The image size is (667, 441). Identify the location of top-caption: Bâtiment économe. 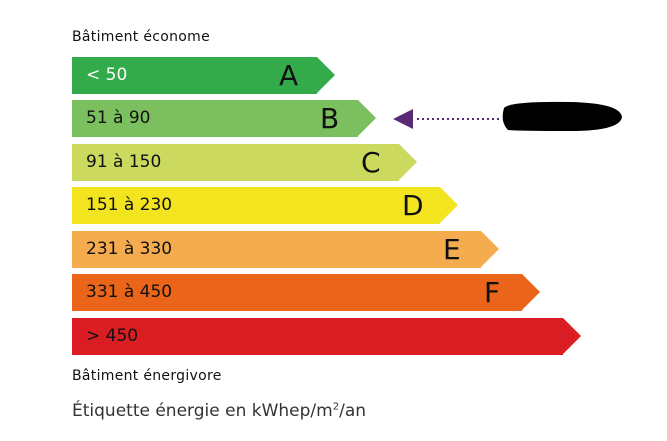
(141, 37).